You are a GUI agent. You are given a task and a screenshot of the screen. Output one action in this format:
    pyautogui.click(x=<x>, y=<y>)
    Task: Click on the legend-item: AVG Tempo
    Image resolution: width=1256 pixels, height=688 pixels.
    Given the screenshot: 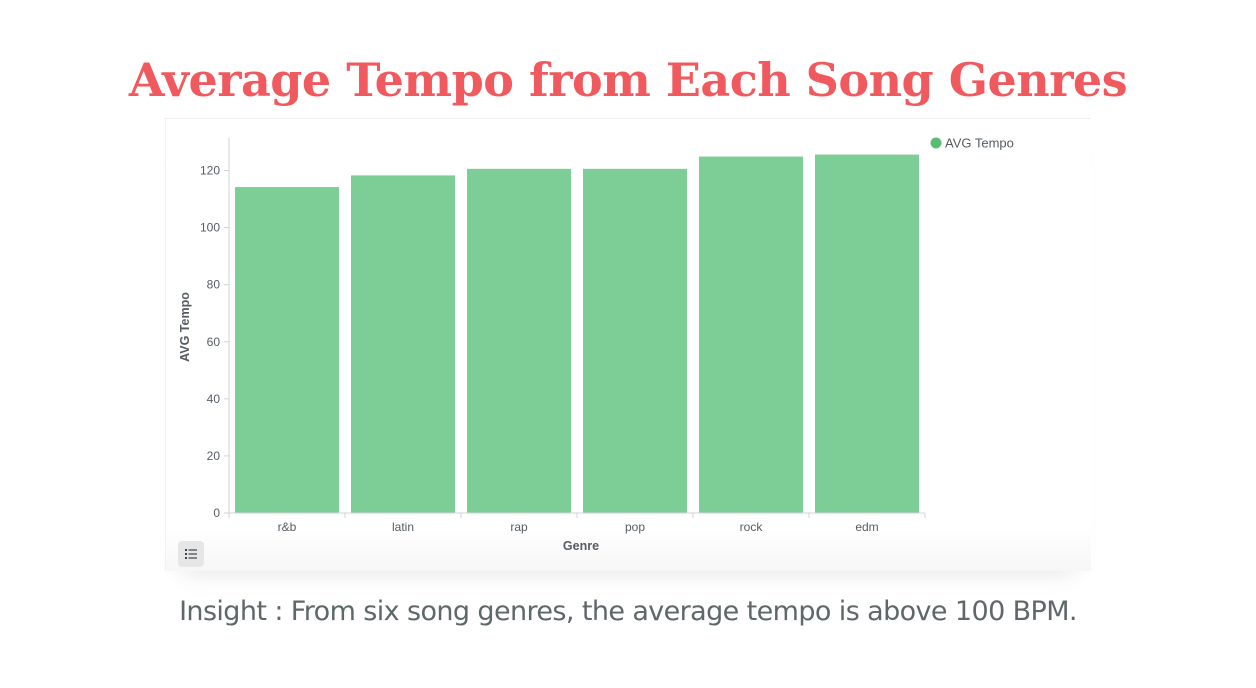 What is the action you would take?
    pyautogui.click(x=972, y=143)
    